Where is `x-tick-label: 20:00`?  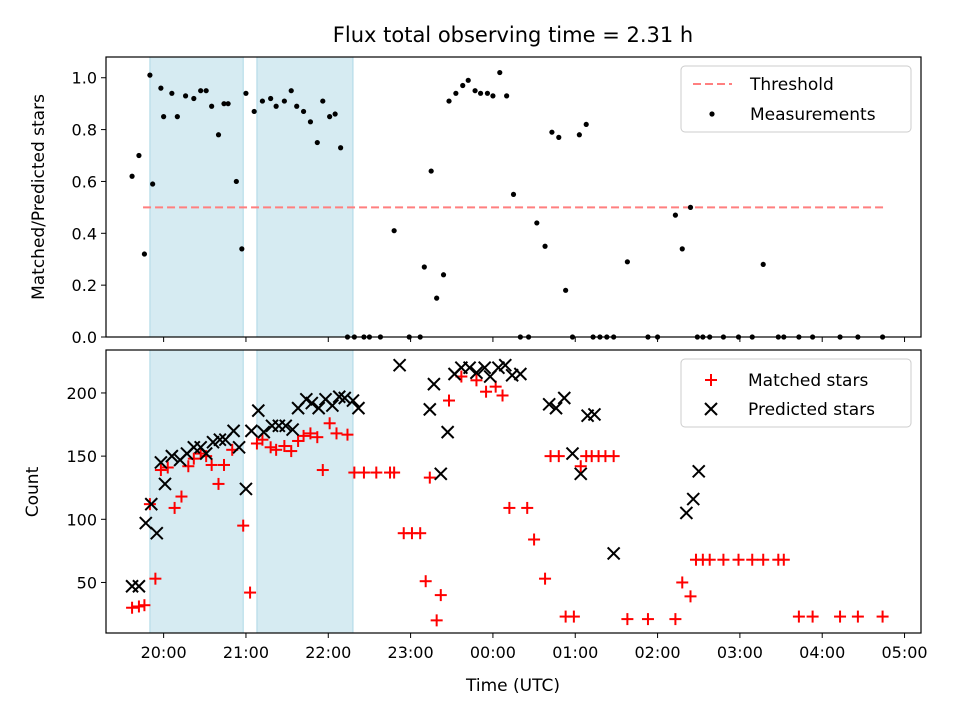 x-tick-label: 20:00 is located at coordinates (164, 652).